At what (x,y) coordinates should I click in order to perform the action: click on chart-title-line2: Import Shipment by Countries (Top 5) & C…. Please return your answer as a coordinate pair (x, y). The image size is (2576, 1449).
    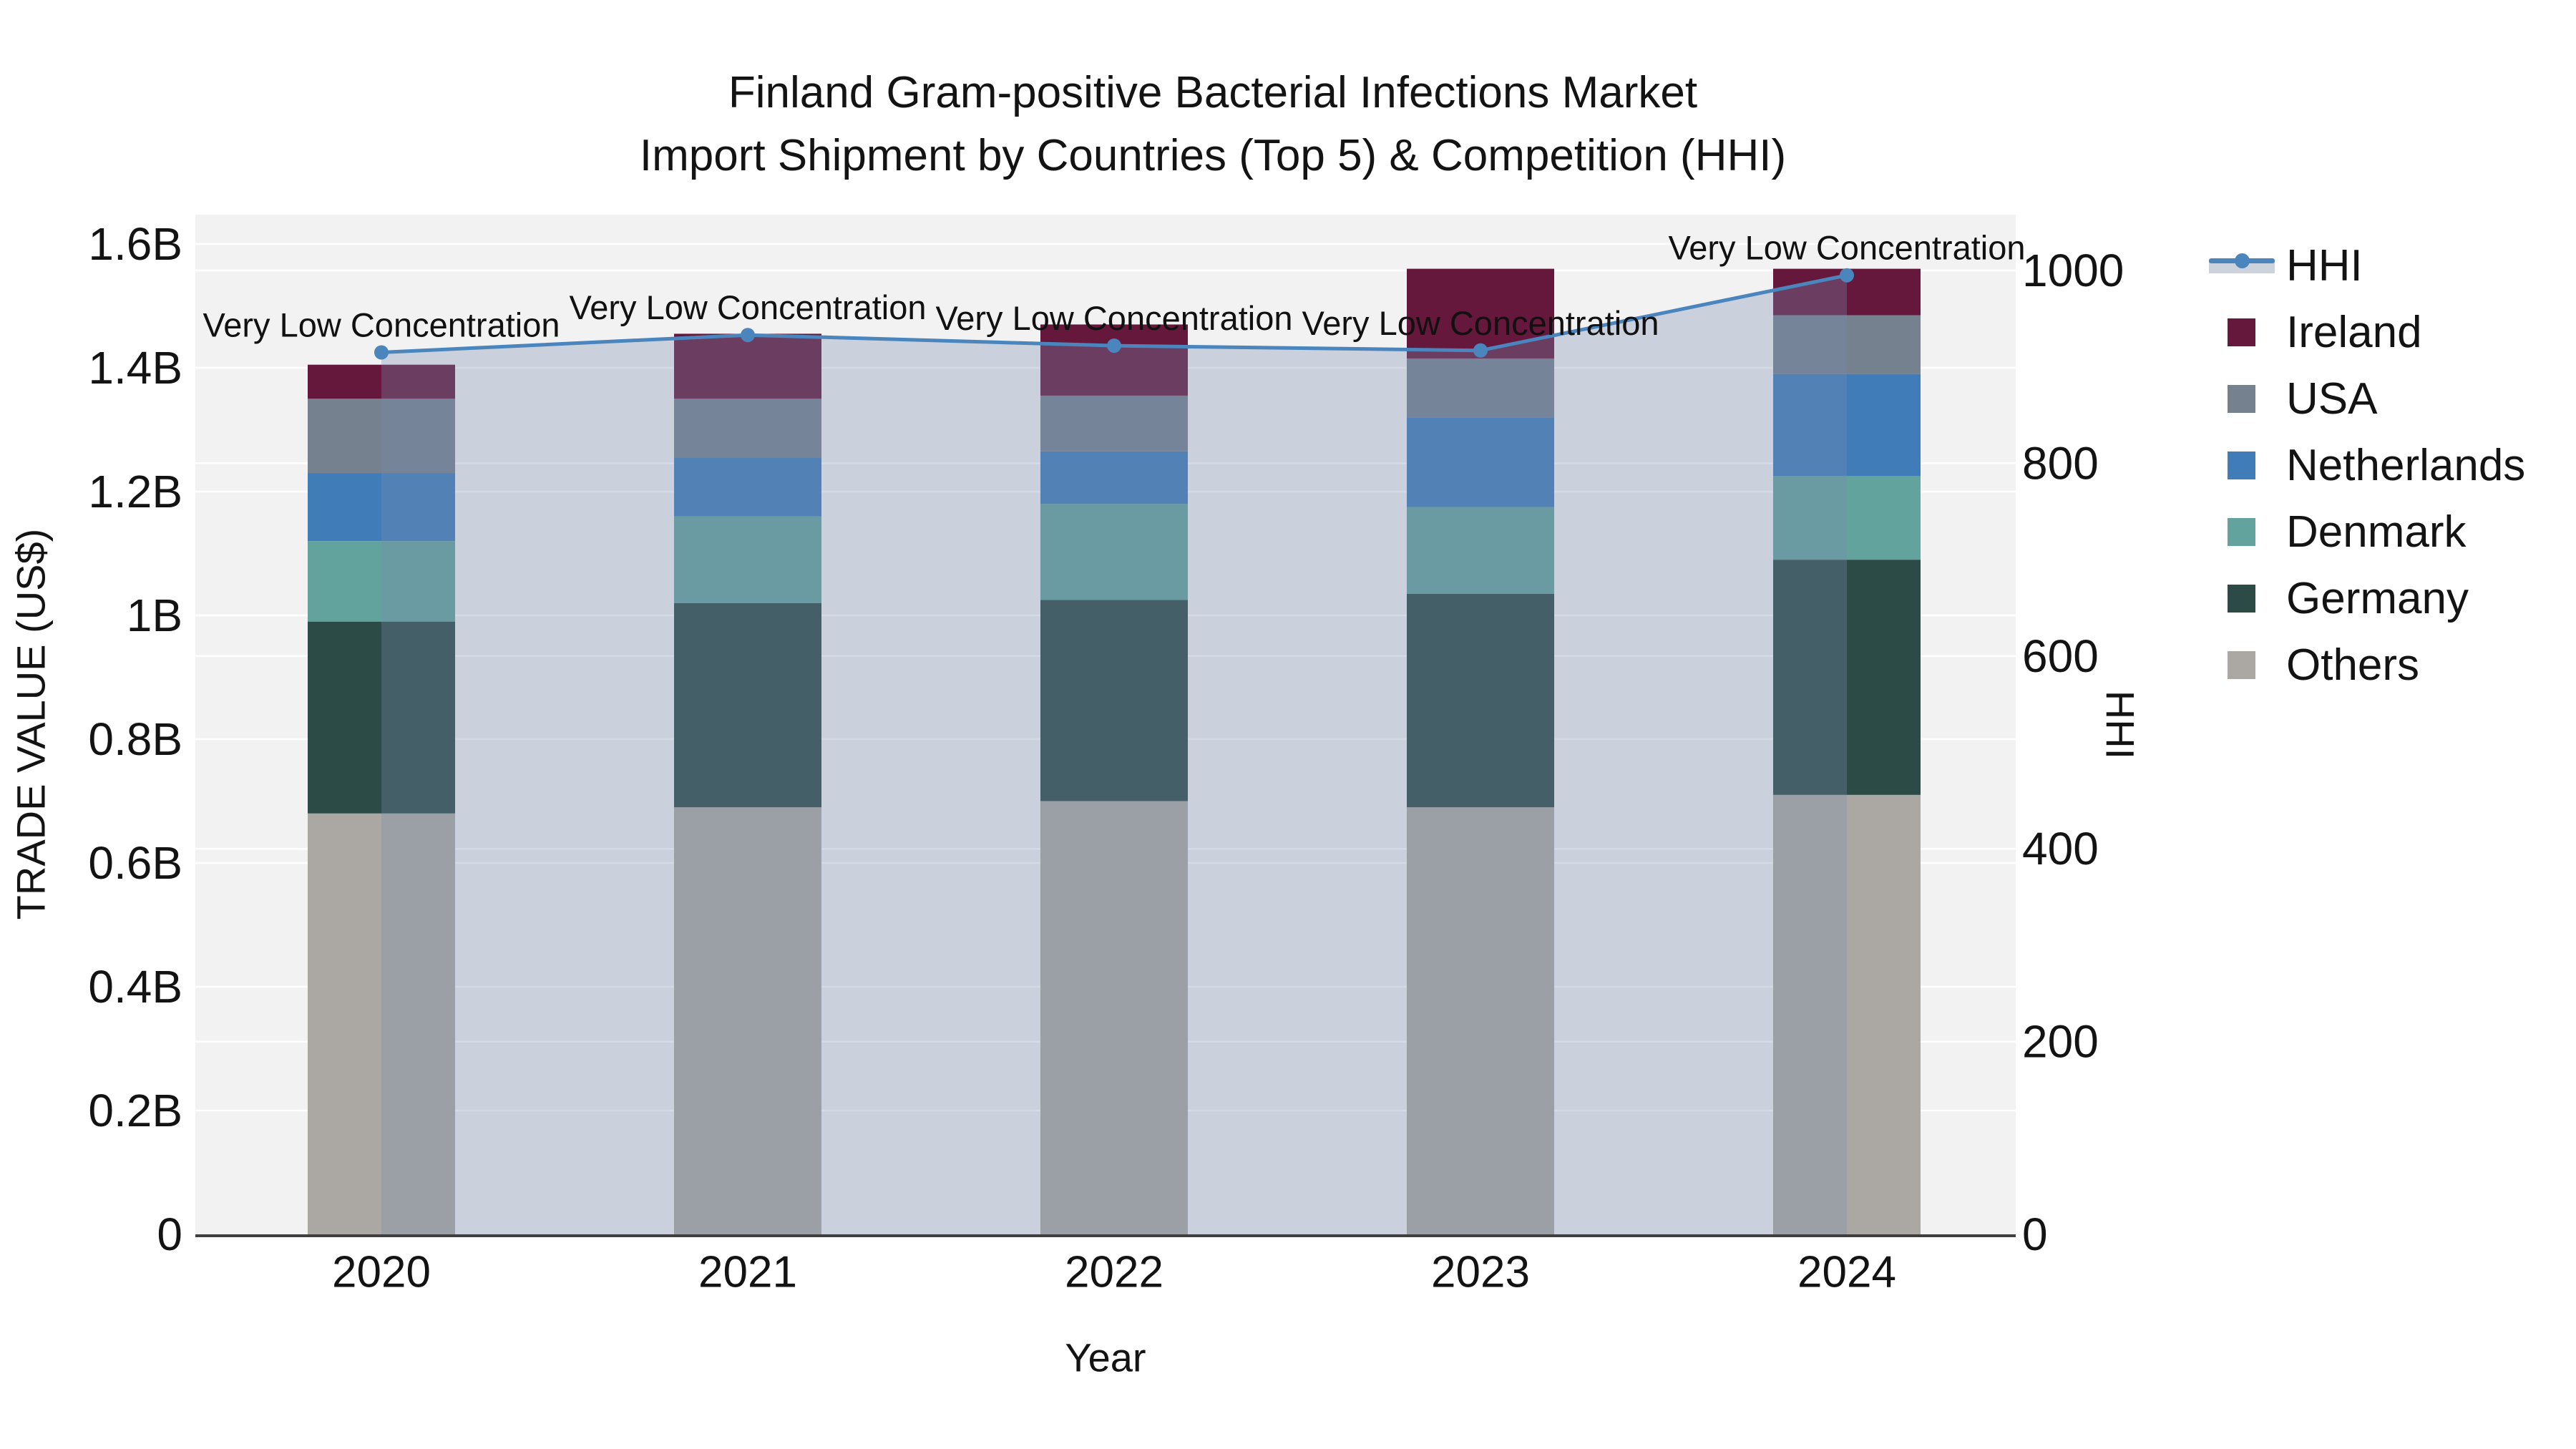
    Looking at the image, I should click on (1213, 155).